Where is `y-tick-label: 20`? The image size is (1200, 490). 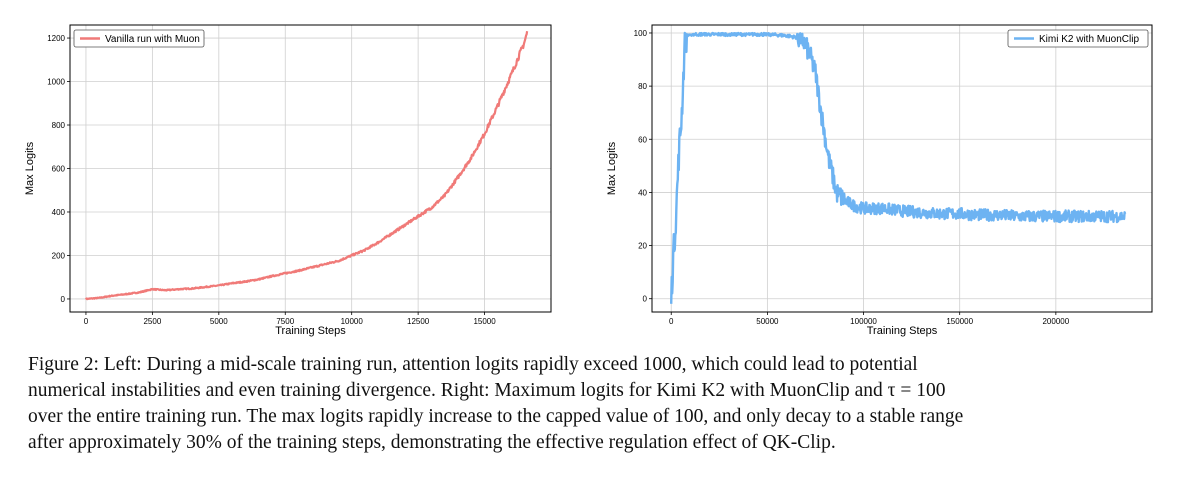
y-tick-label: 20 is located at coordinates (642, 246).